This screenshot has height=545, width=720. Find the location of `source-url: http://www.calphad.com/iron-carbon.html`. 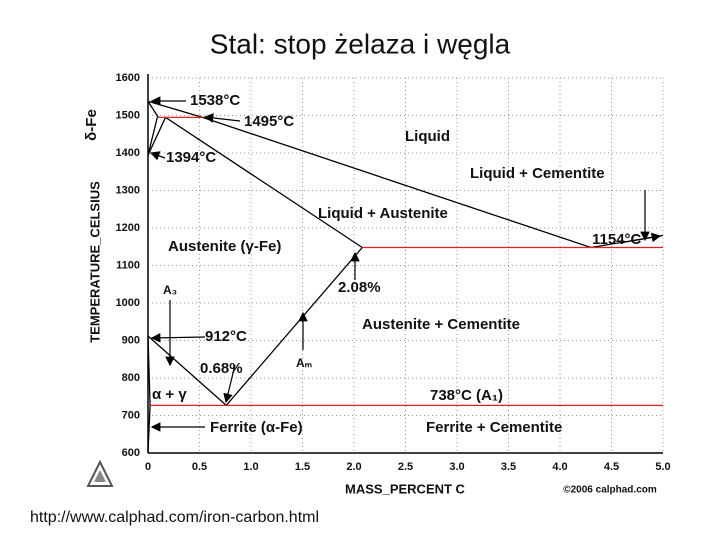

source-url: http://www.calphad.com/iron-carbon.html is located at coordinates (174, 517).